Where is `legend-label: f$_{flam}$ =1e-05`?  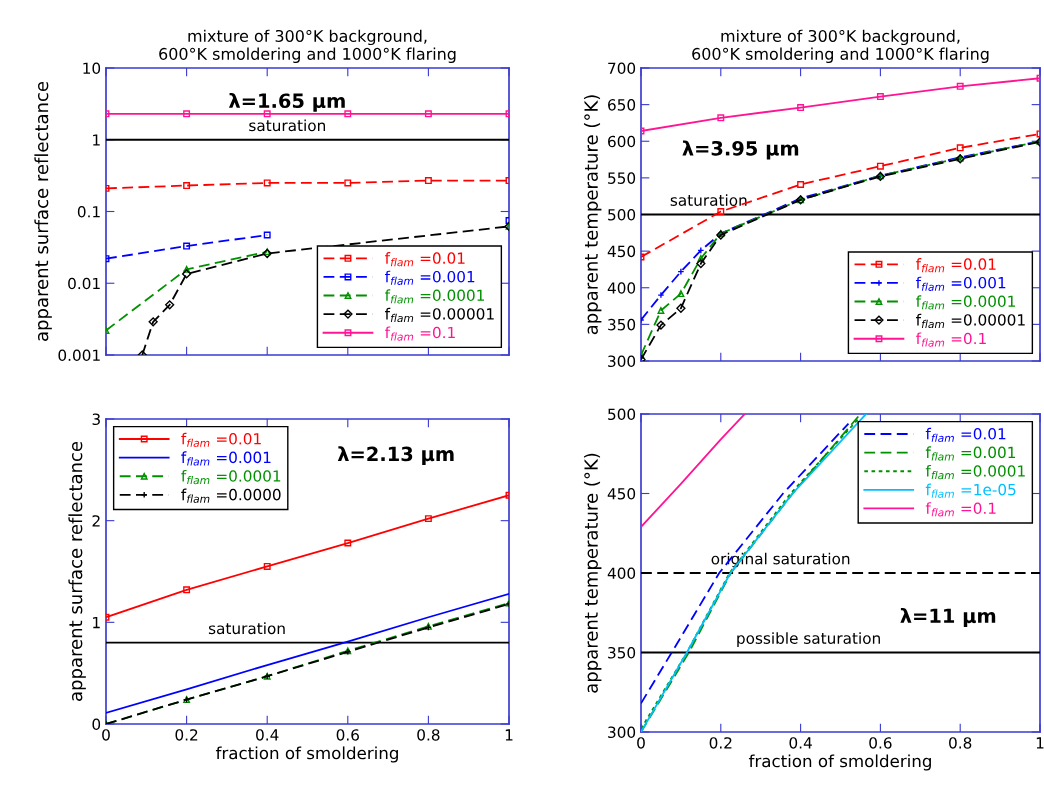
legend-label: f$_{flam}$ =1e-05 is located at coordinates (970, 490).